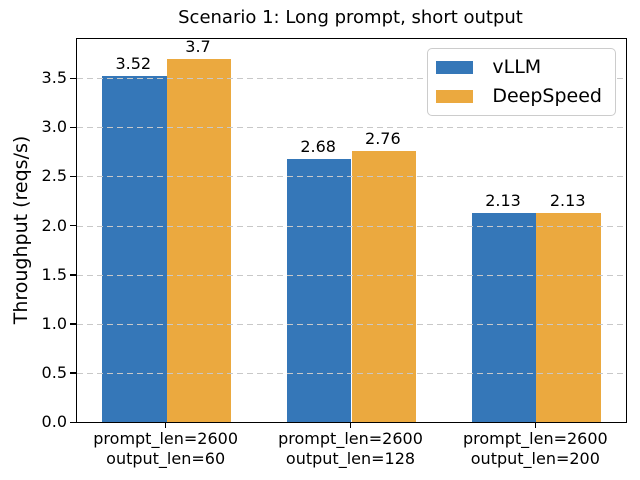 The height and width of the screenshot is (480, 640). I want to click on y-tick-label: 1.0, so click(54, 323).